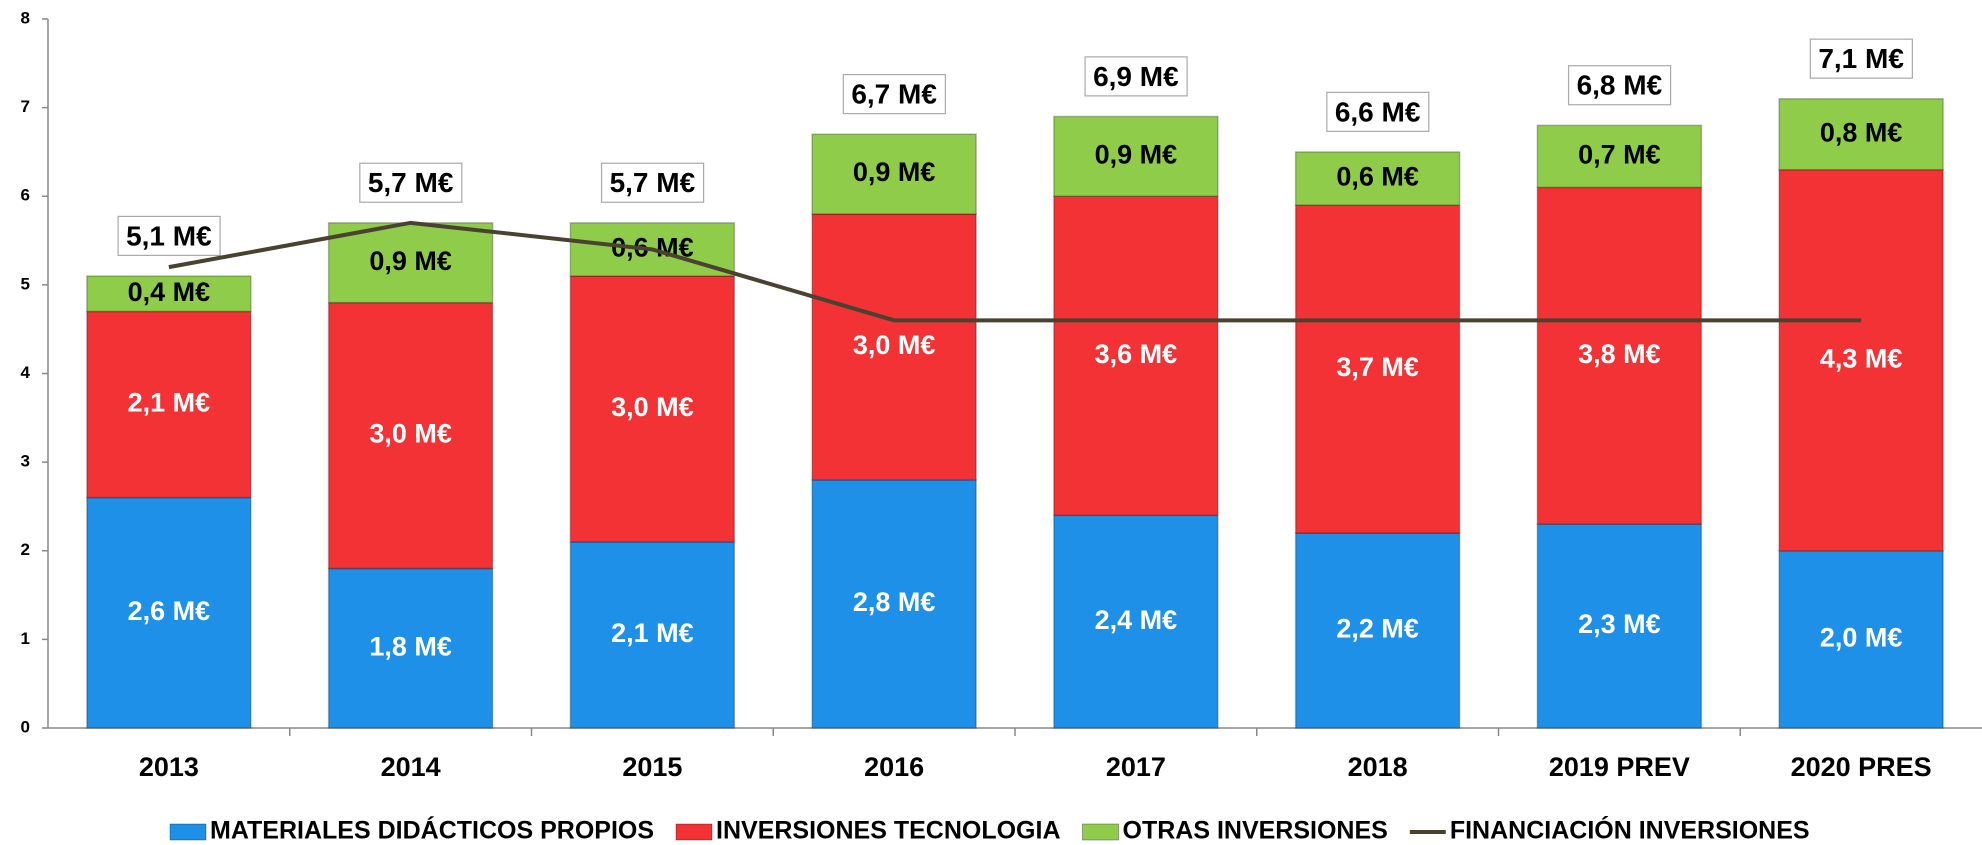 The width and height of the screenshot is (1982, 845). I want to click on legend-label: FINANCIACIÓN INVERSIONES, so click(1630, 830).